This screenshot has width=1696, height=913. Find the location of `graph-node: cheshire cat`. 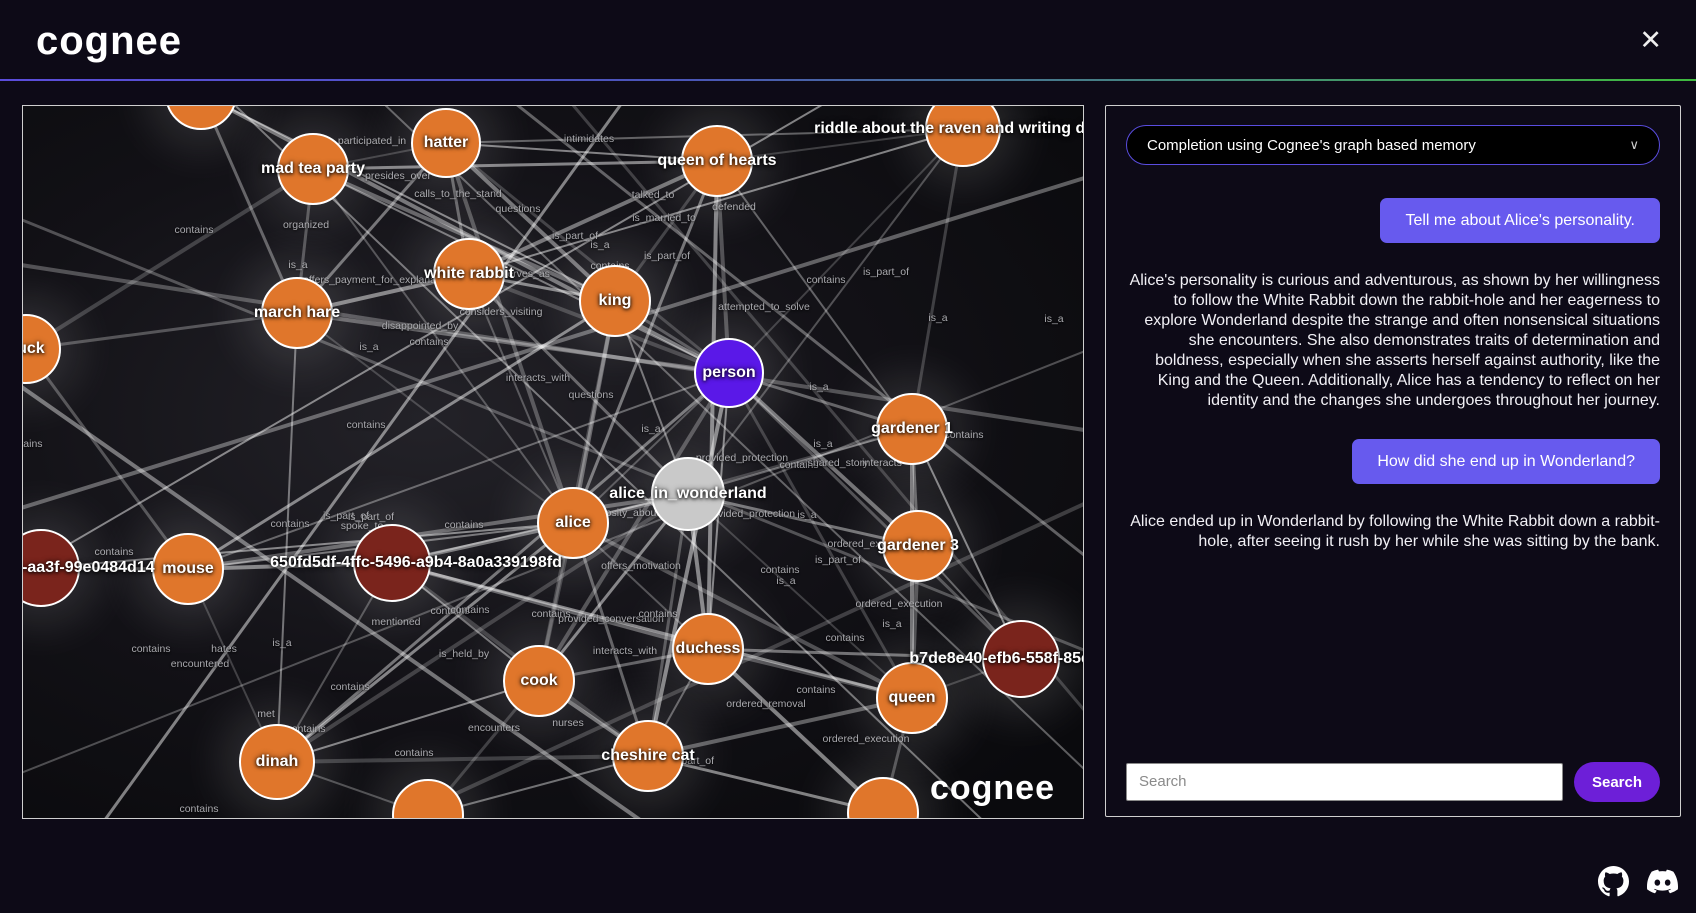

graph-node: cheshire cat is located at coordinates (648, 756).